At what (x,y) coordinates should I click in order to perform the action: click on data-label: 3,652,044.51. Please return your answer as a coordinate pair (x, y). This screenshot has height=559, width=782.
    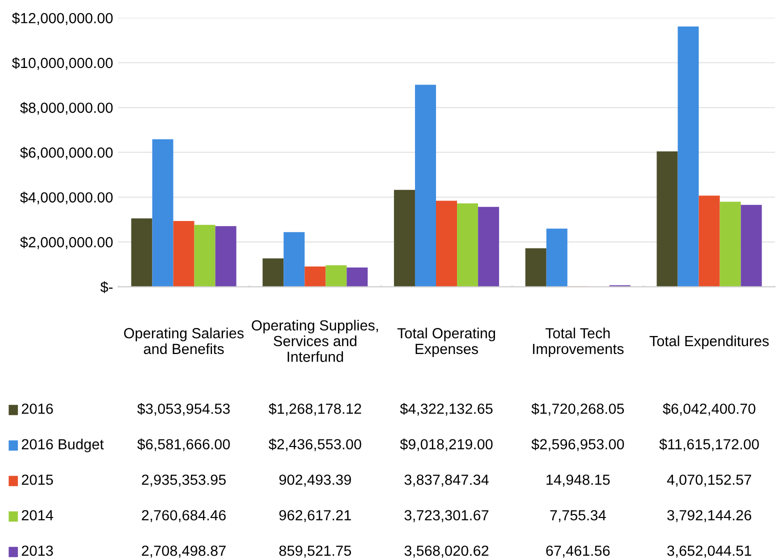
    Looking at the image, I should click on (709, 552).